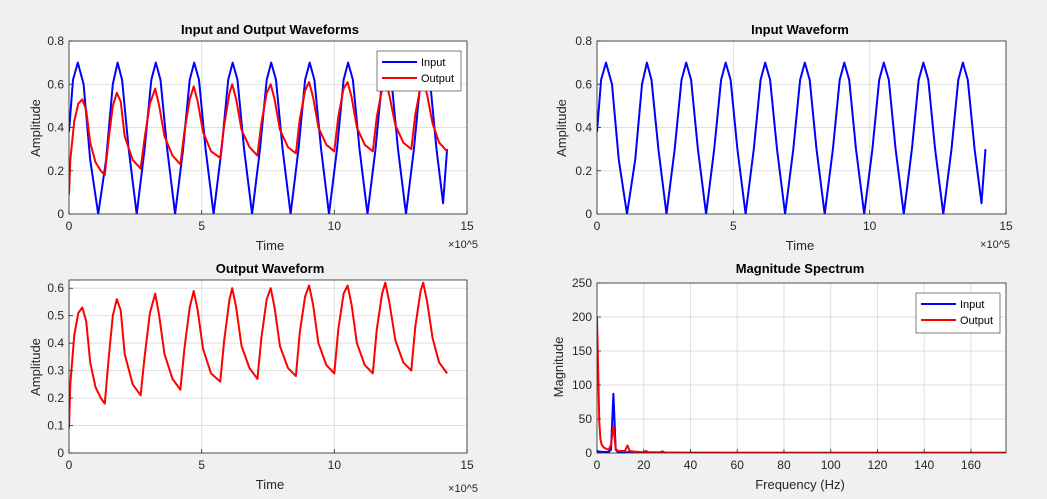 Image resolution: width=1047 pixels, height=499 pixels. I want to click on y-tick-label: 100, so click(582, 385).